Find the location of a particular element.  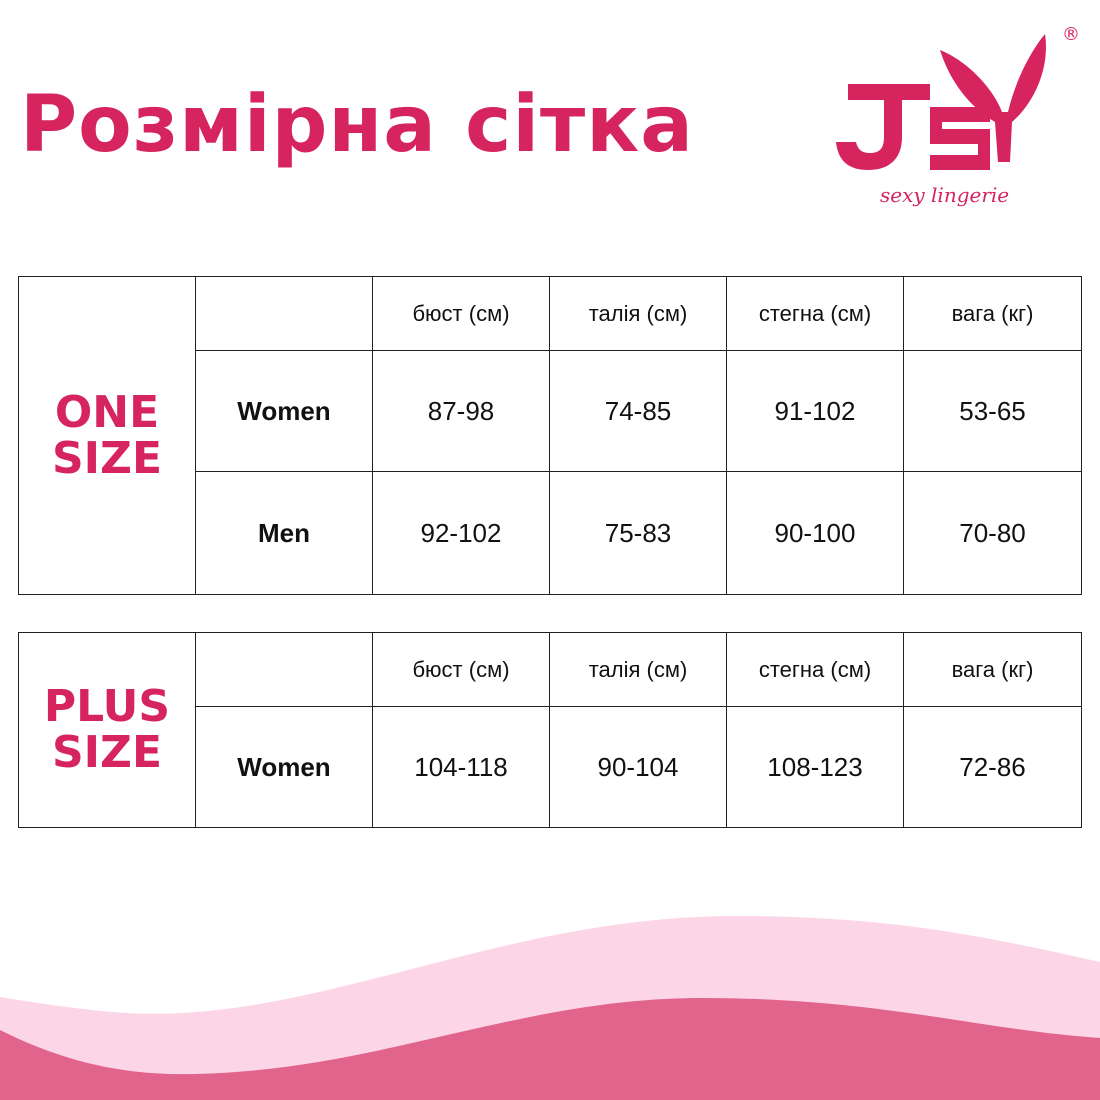

one-size-label: ONE SIZE is located at coordinates (107, 435).